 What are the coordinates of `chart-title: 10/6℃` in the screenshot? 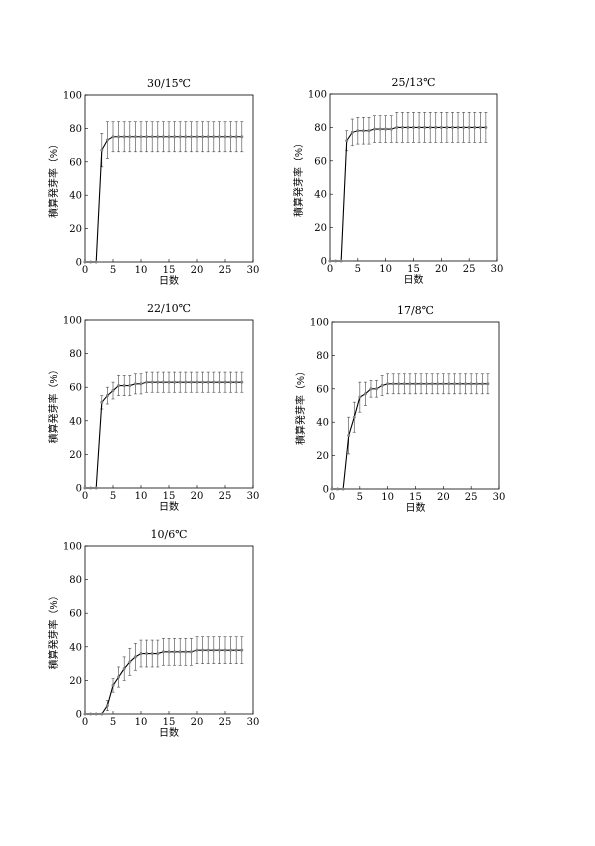 It's located at (168, 534).